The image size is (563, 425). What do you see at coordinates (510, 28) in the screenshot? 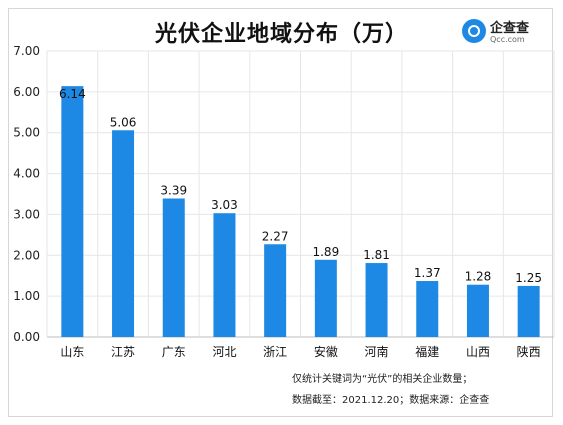
I see `logo-name: 企查查` at bounding box center [510, 28].